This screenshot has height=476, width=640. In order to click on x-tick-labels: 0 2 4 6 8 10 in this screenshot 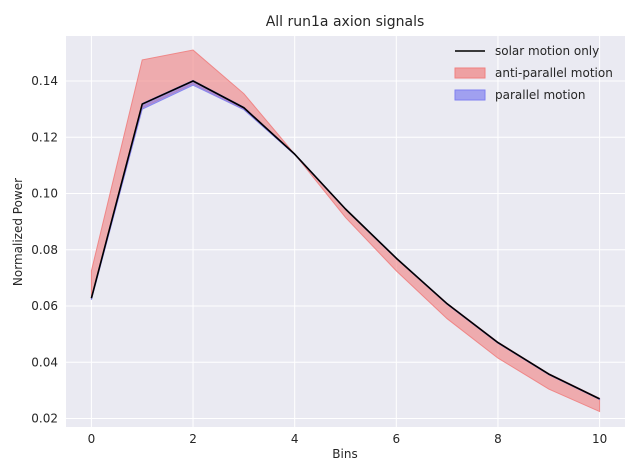, I will do `click(348, 439)`.